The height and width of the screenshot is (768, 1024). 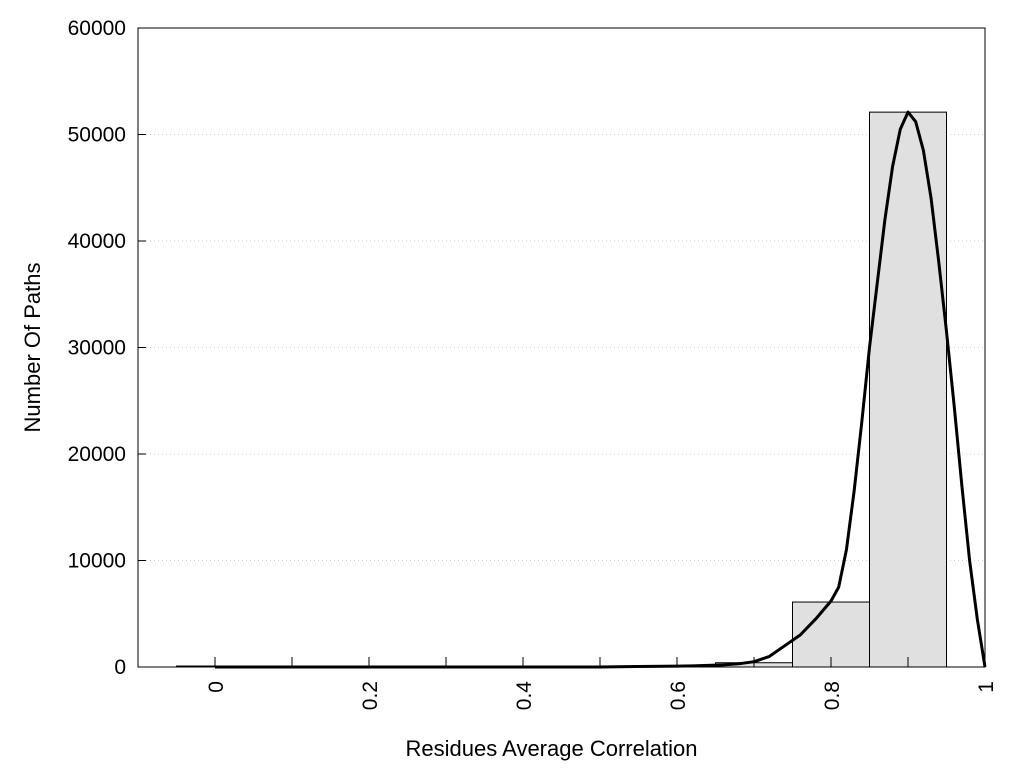 What do you see at coordinates (552, 748) in the screenshot?
I see `x-axis-label: Residues Average Correlation` at bounding box center [552, 748].